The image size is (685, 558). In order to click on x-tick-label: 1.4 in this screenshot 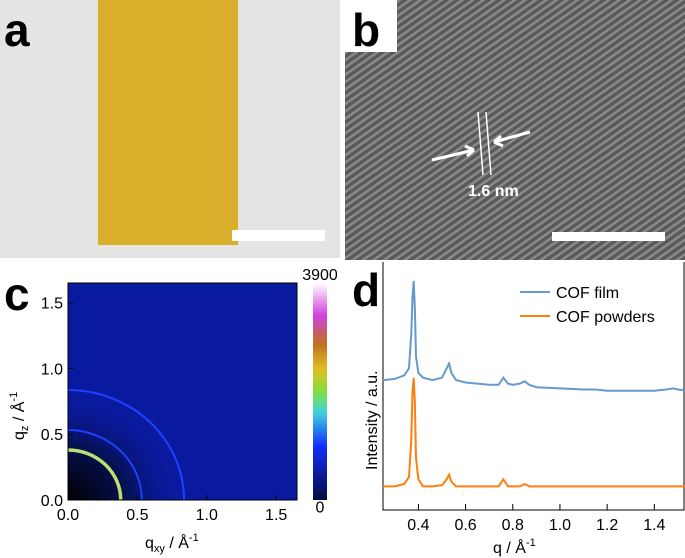, I will do `click(654, 525)`.